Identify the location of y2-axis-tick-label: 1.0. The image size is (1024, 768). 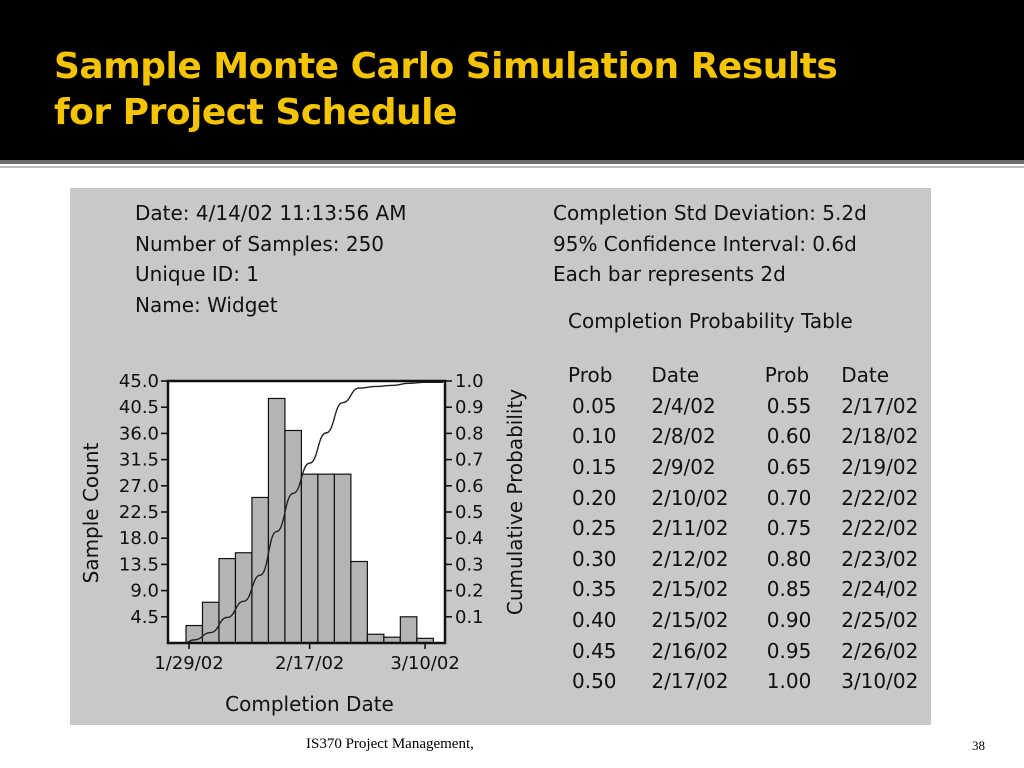
(469, 381).